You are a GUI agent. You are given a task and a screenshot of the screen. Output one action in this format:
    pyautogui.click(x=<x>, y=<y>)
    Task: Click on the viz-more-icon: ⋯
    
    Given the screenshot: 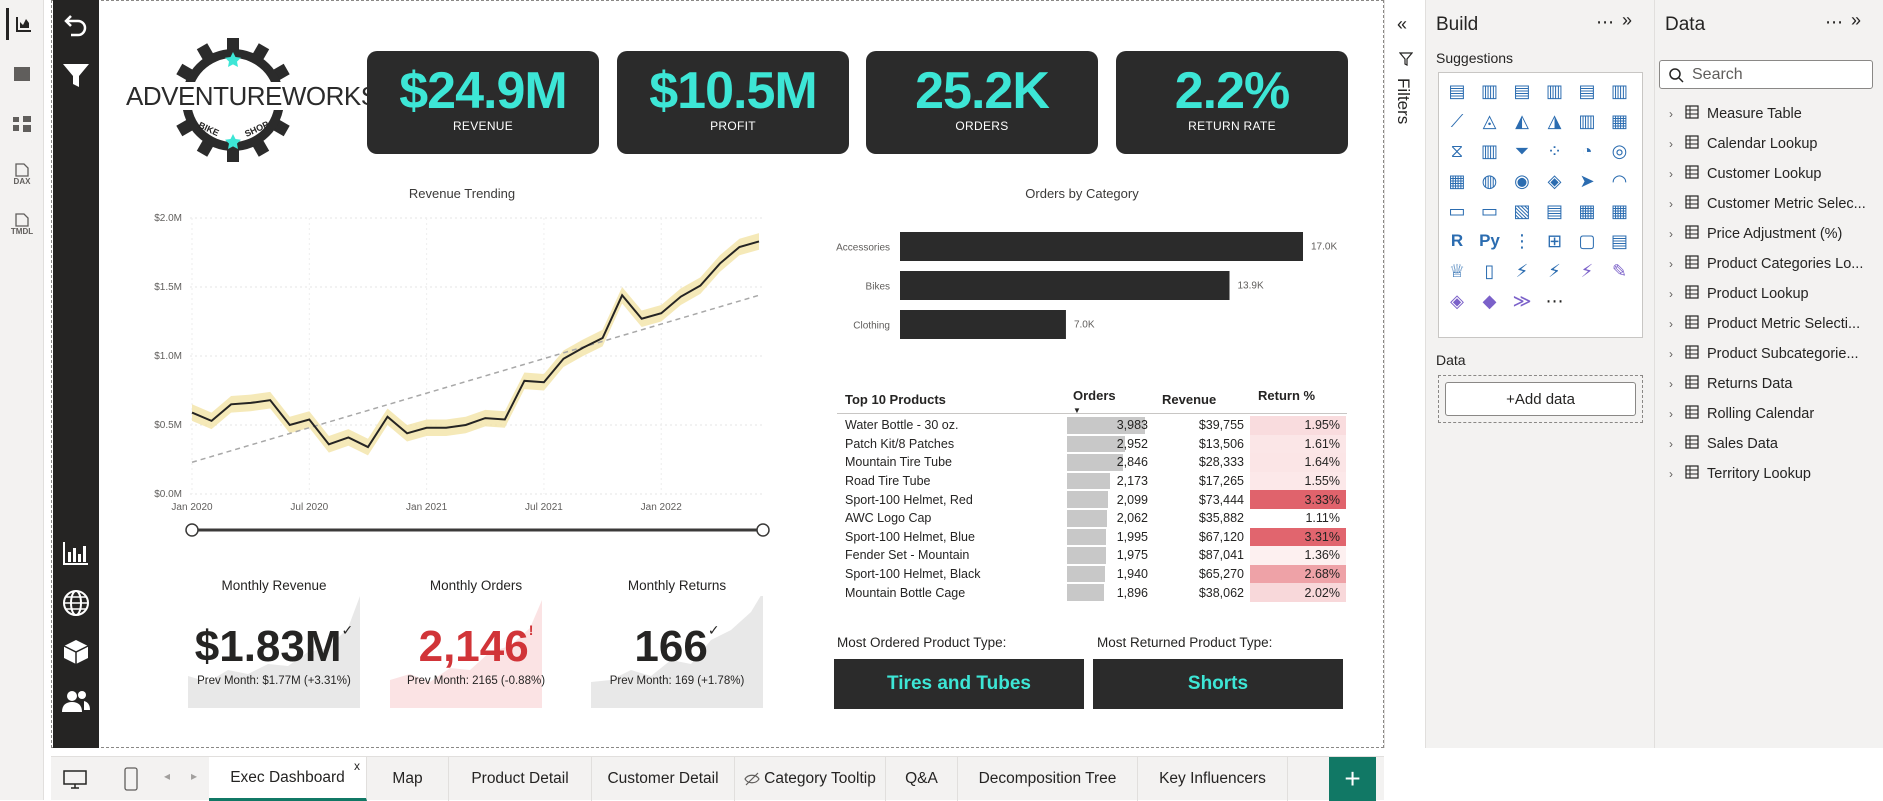 What is the action you would take?
    pyautogui.click(x=1555, y=301)
    